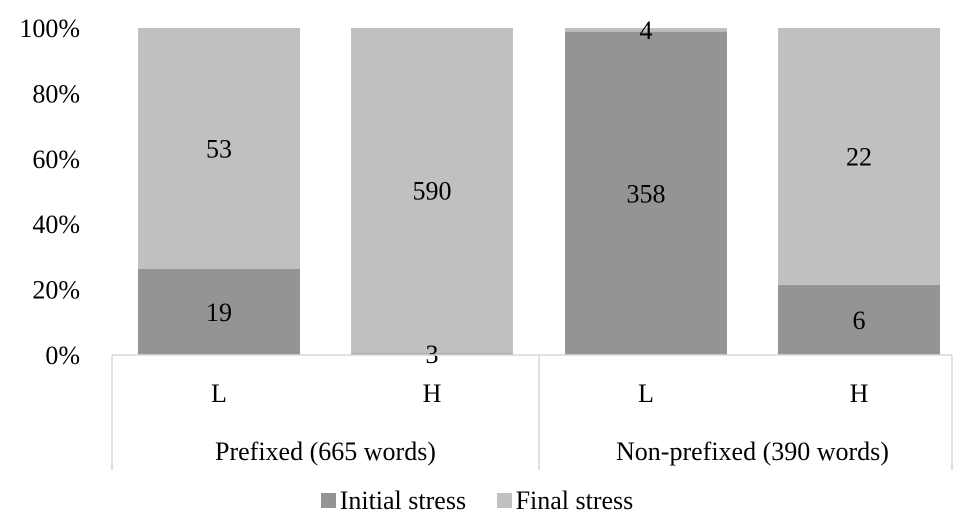  What do you see at coordinates (62, 355) in the screenshot?
I see `y-tick-label: 0%` at bounding box center [62, 355].